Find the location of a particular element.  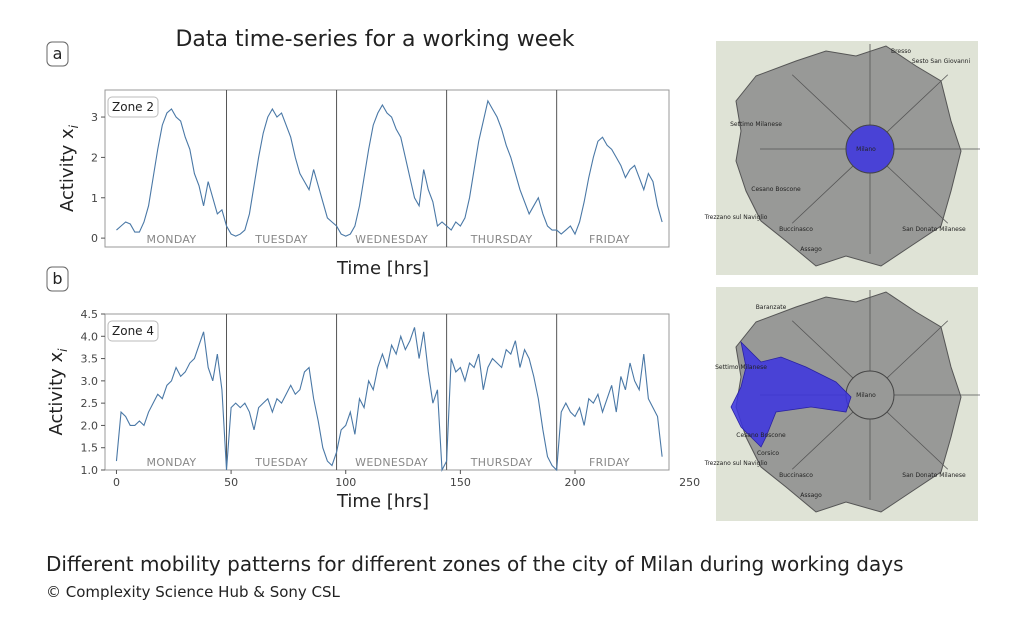

y-tick-label: 4.0 is located at coordinates (90, 336).